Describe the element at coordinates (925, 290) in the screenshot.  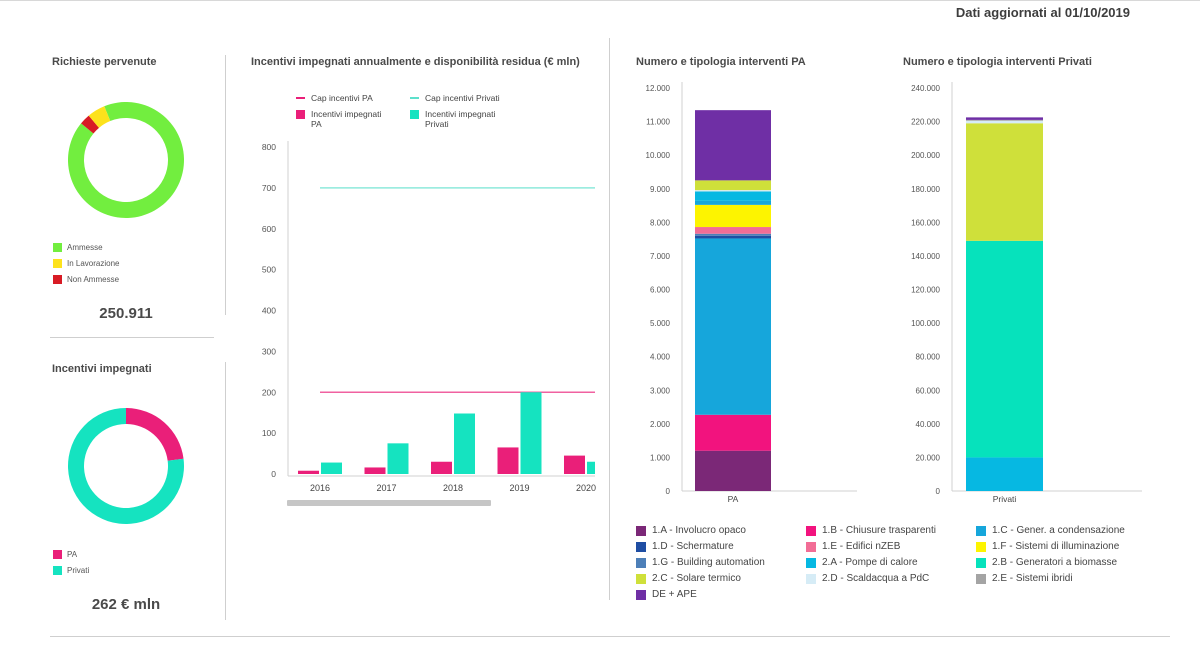
I see `y-tick-label: 120.000` at that location.